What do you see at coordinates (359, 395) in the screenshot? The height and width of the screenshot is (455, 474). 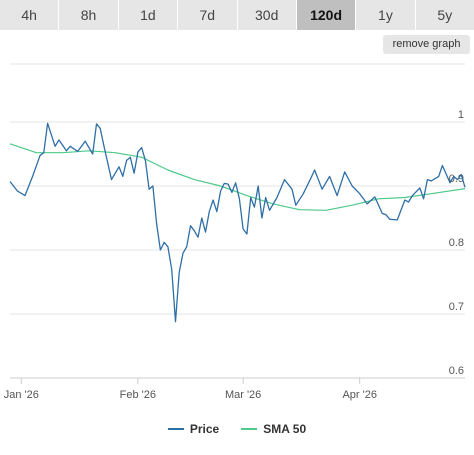 I see `x-tick-label: Apr '26` at bounding box center [359, 395].